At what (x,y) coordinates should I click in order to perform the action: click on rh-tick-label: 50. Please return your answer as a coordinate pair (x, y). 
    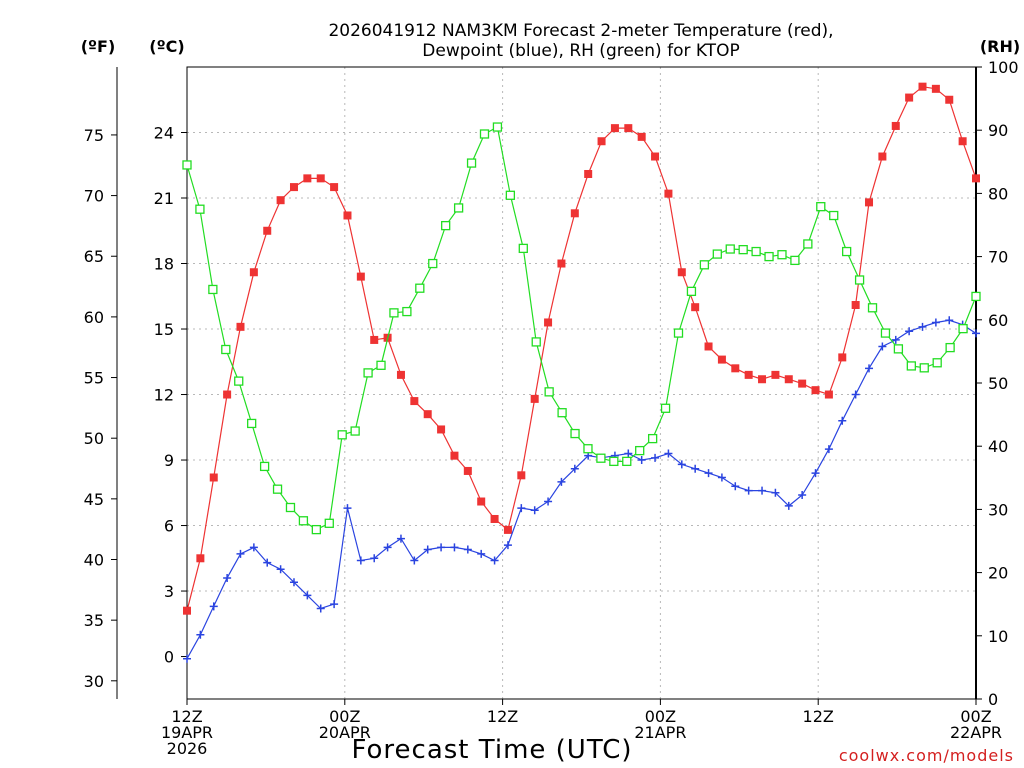
    Looking at the image, I should click on (998, 383).